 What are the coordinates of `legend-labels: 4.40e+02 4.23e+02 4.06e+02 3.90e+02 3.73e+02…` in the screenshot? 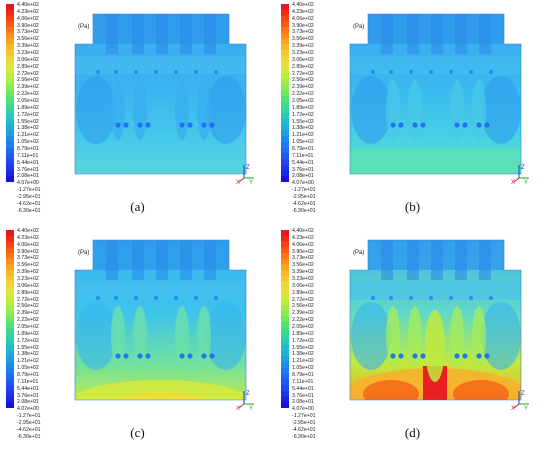 It's located at (317, 334).